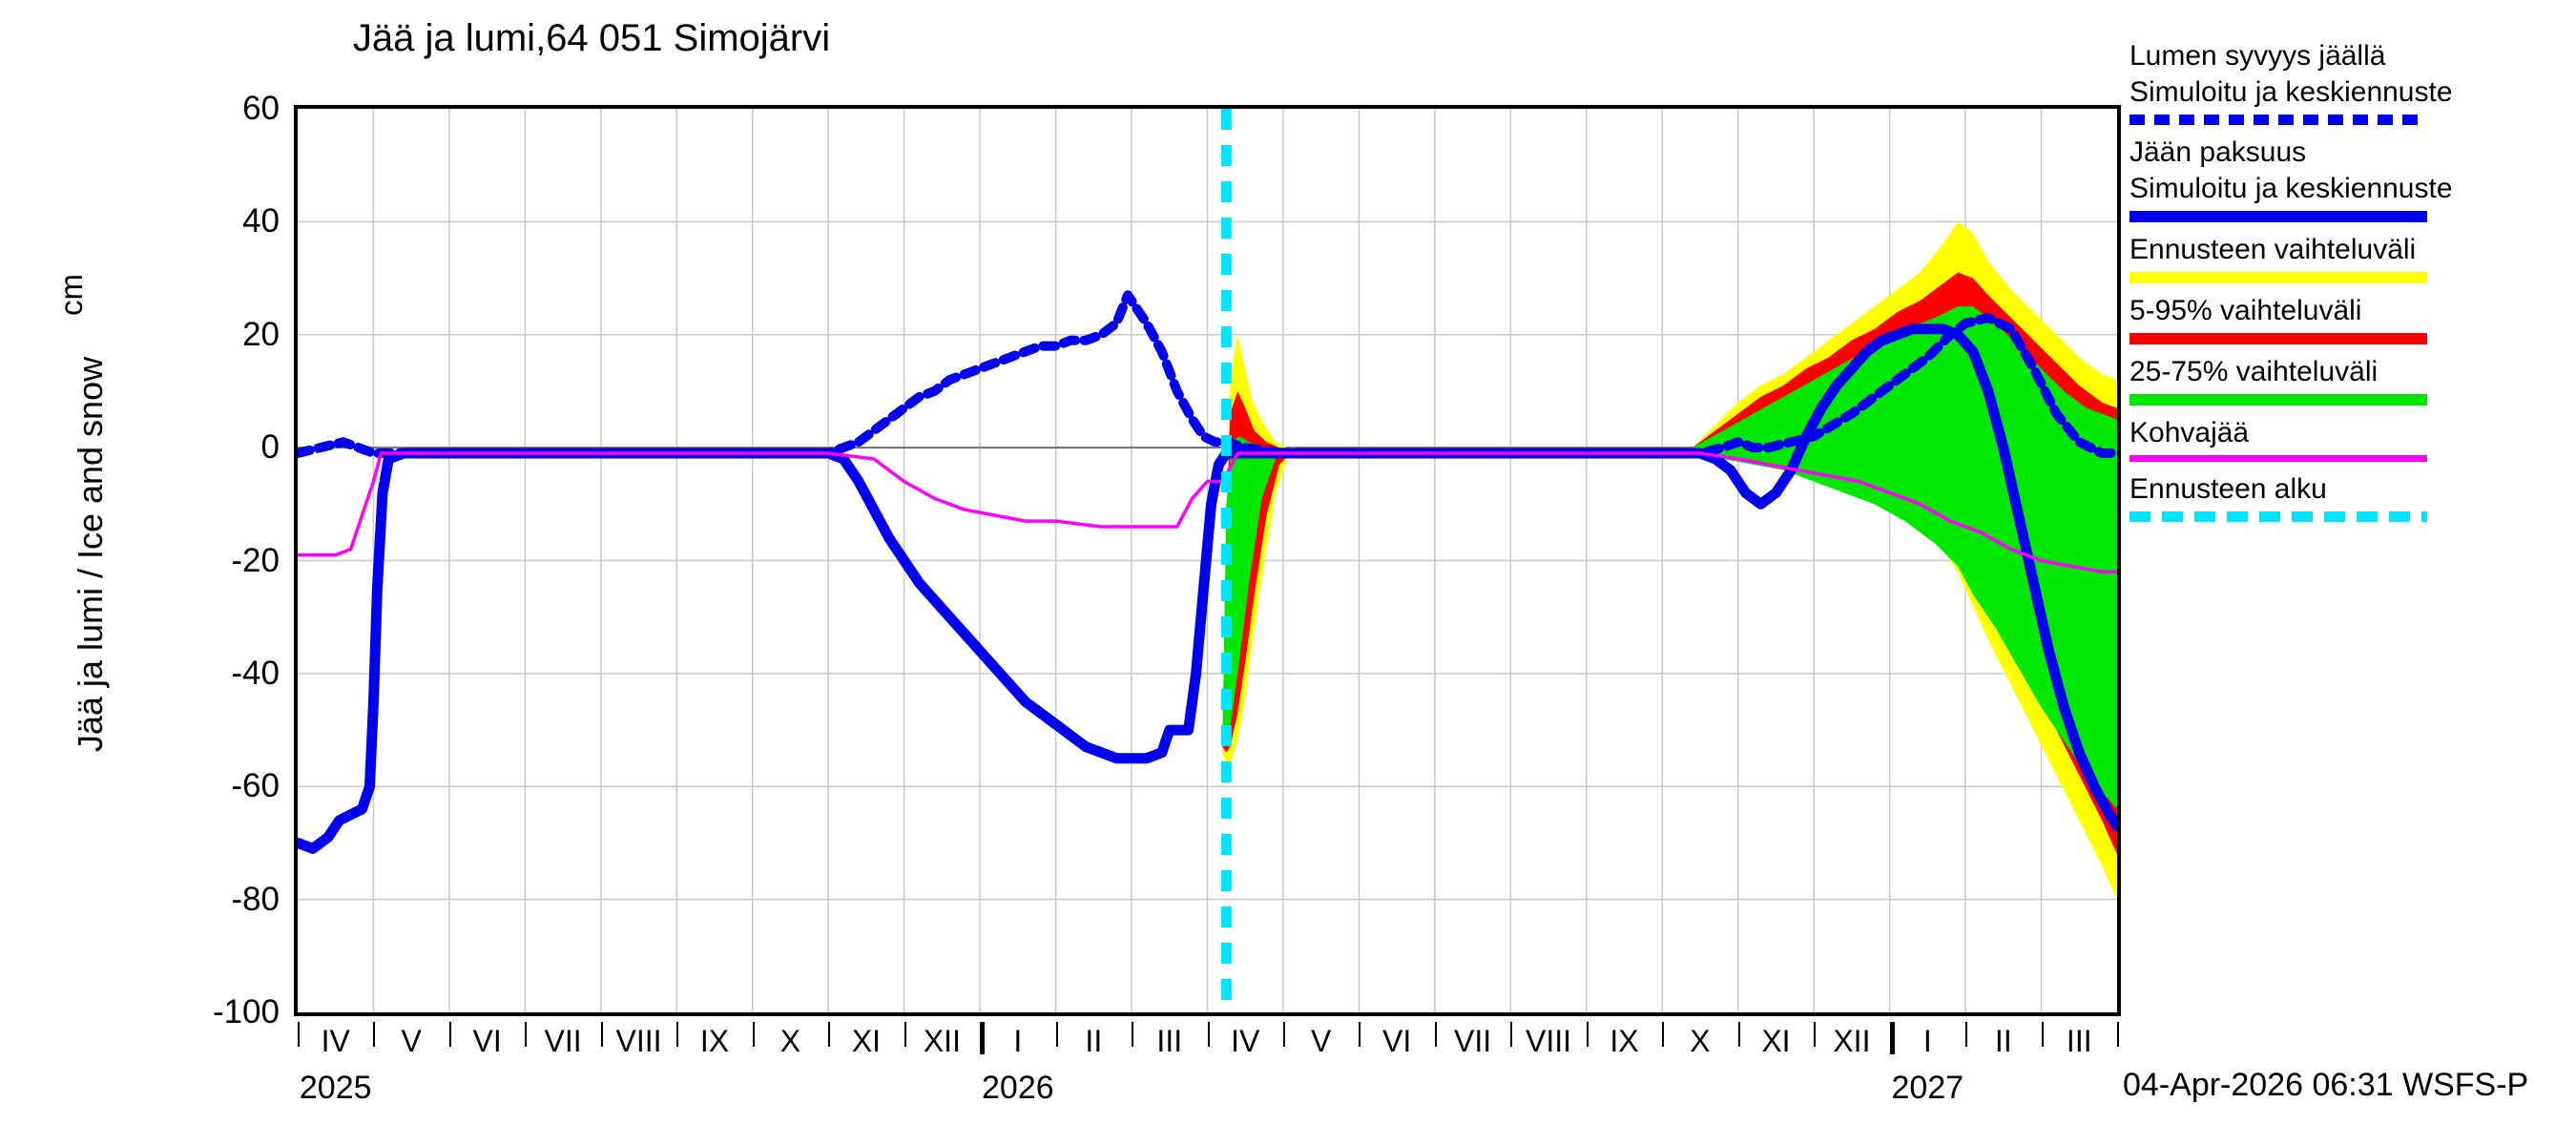 This screenshot has height=1145, width=2576. I want to click on x-year-label: 2026, so click(1018, 1088).